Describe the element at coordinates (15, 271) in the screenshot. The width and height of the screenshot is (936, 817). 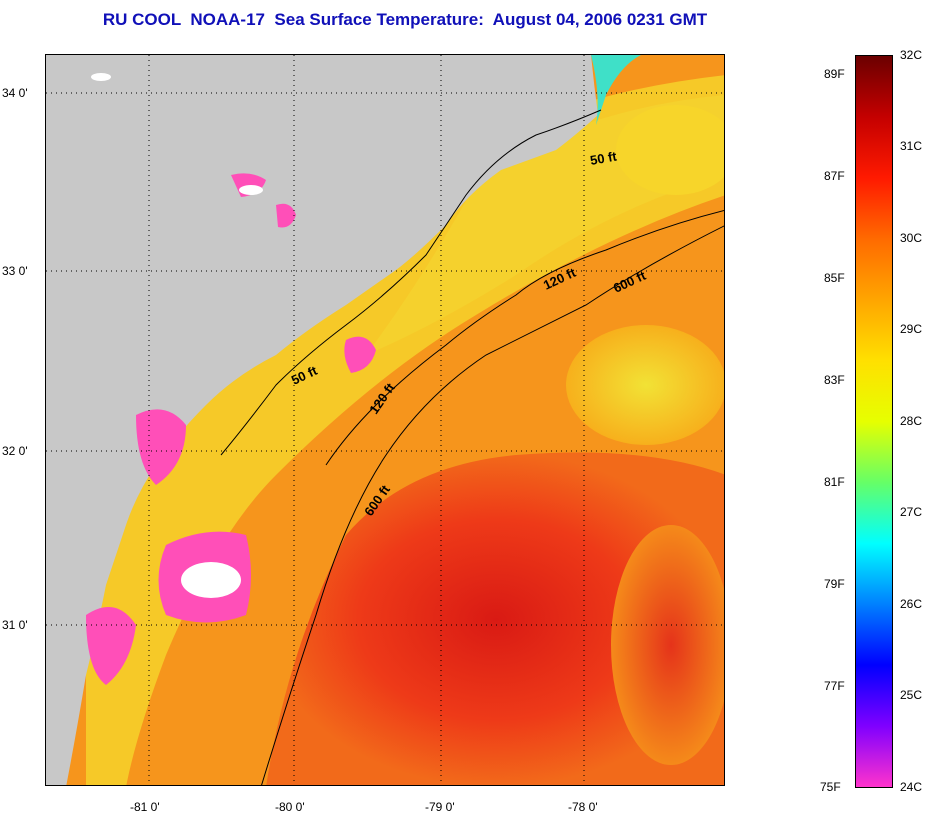
I see `lat-label-33: 33 0'` at that location.